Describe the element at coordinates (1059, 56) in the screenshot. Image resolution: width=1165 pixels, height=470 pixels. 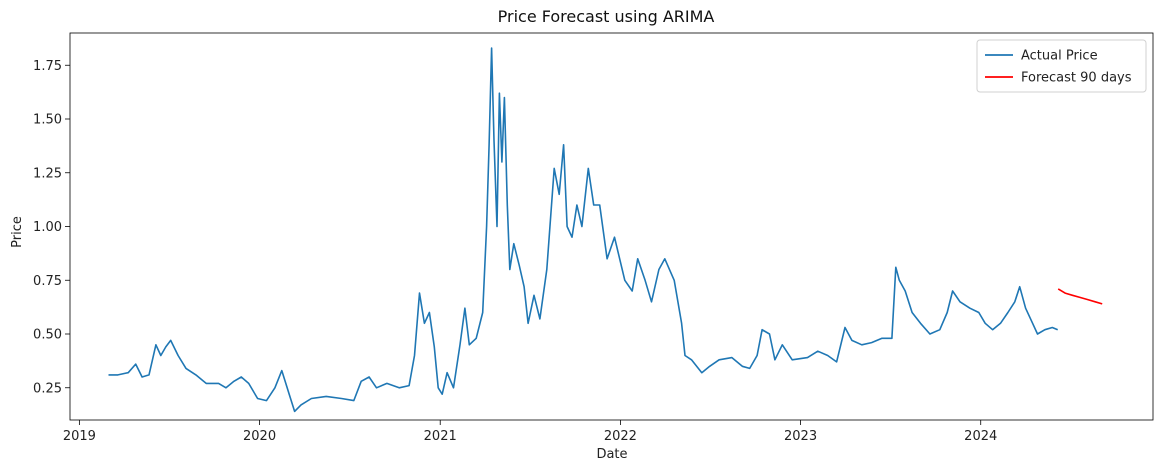
I see `legend-label-0: Actual Price` at that location.